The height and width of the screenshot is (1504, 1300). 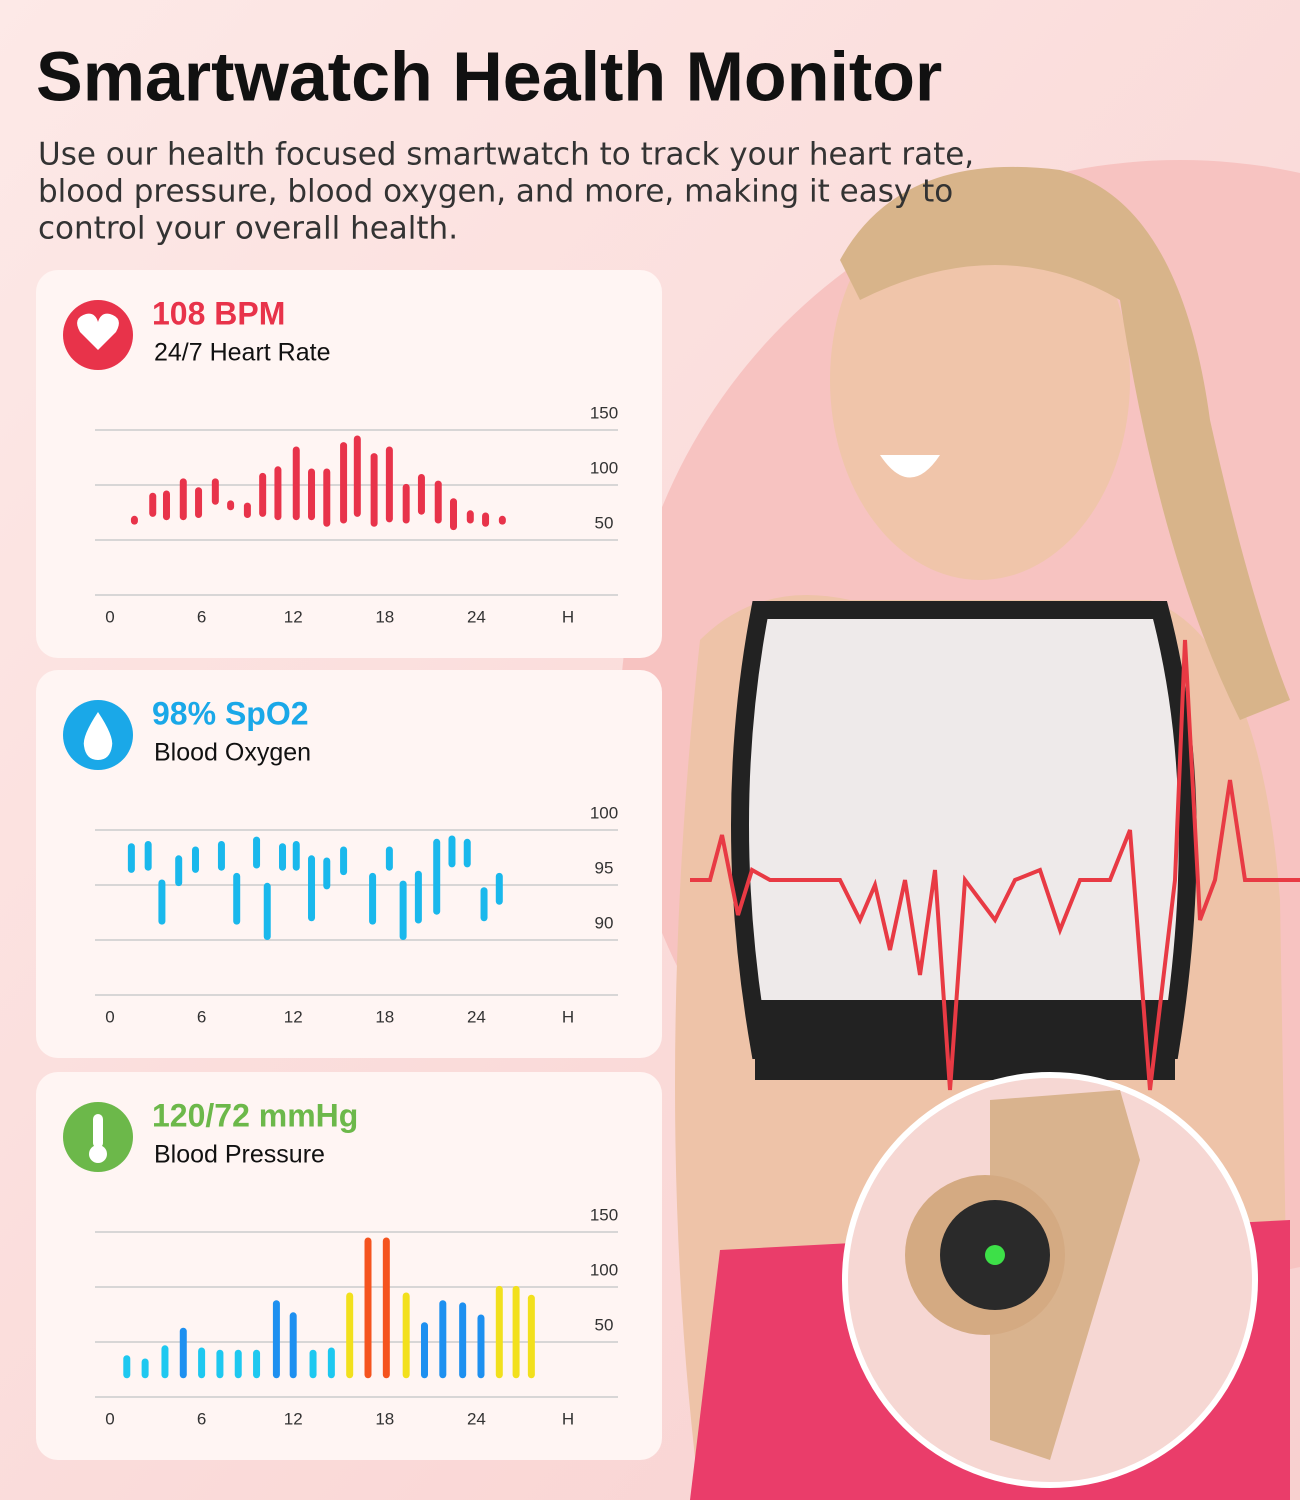 What do you see at coordinates (248, 229) in the screenshot?
I see `description-line: control your overall health.` at bounding box center [248, 229].